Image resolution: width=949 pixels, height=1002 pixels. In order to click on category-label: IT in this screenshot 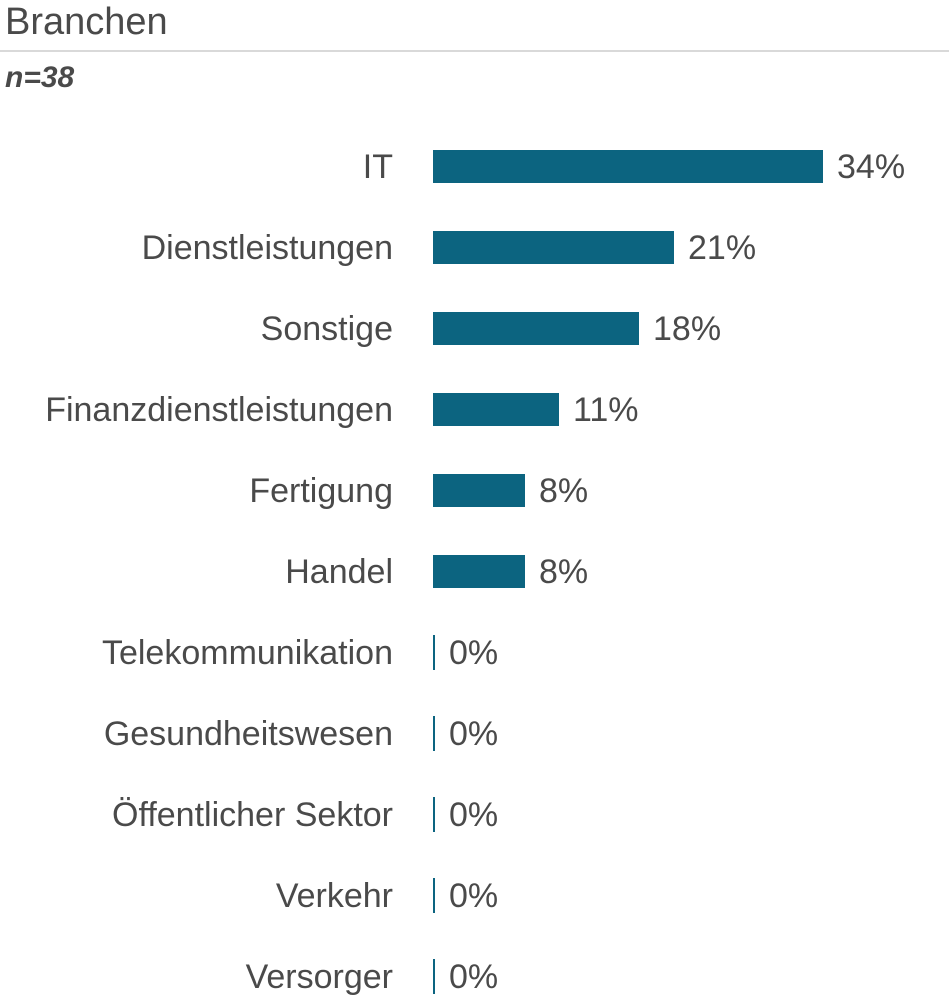, I will do `click(377, 166)`.